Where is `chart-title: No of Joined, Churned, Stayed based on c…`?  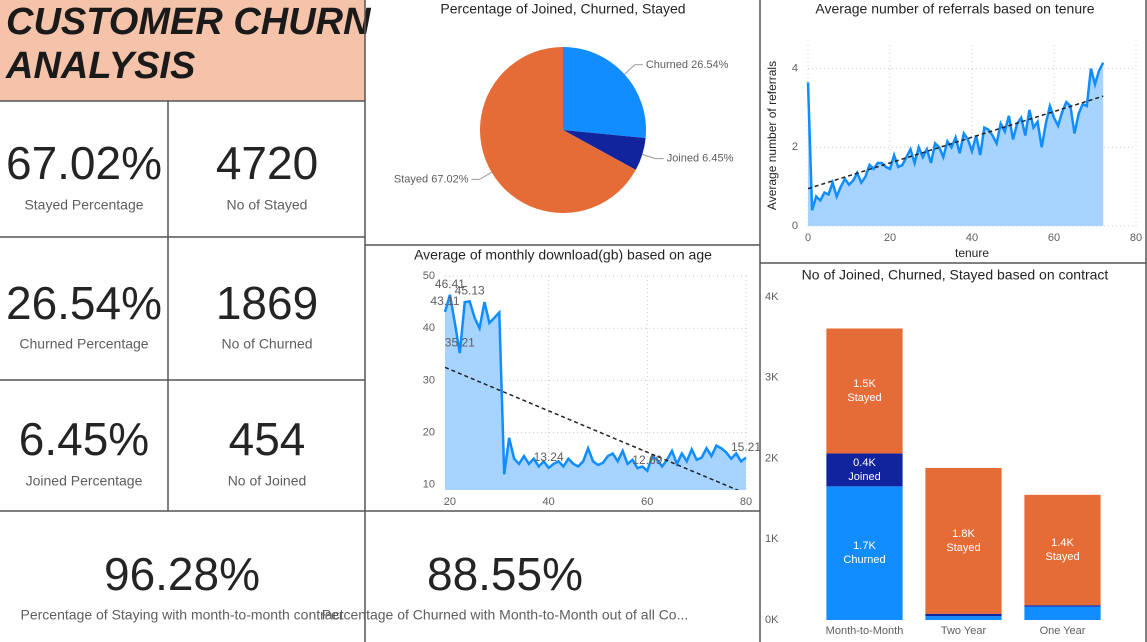 chart-title: No of Joined, Churned, Stayed based on c… is located at coordinates (955, 275).